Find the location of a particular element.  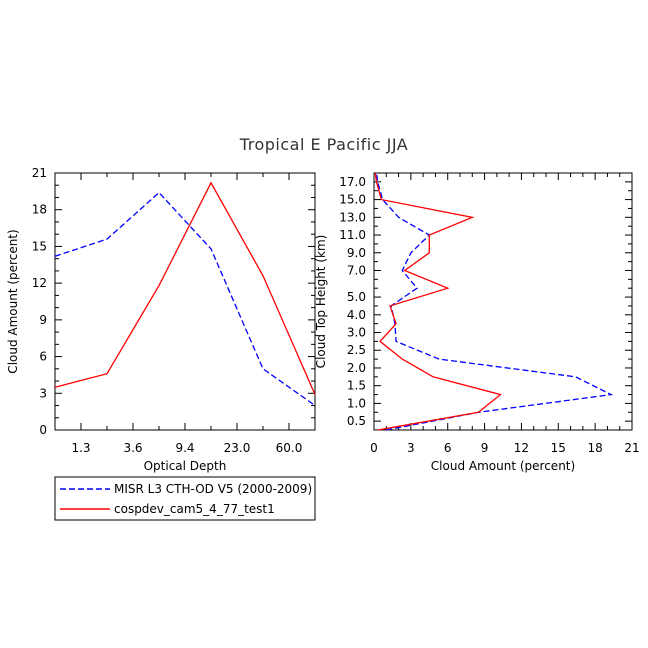

x-tick-label-21: 21 is located at coordinates (631, 448).